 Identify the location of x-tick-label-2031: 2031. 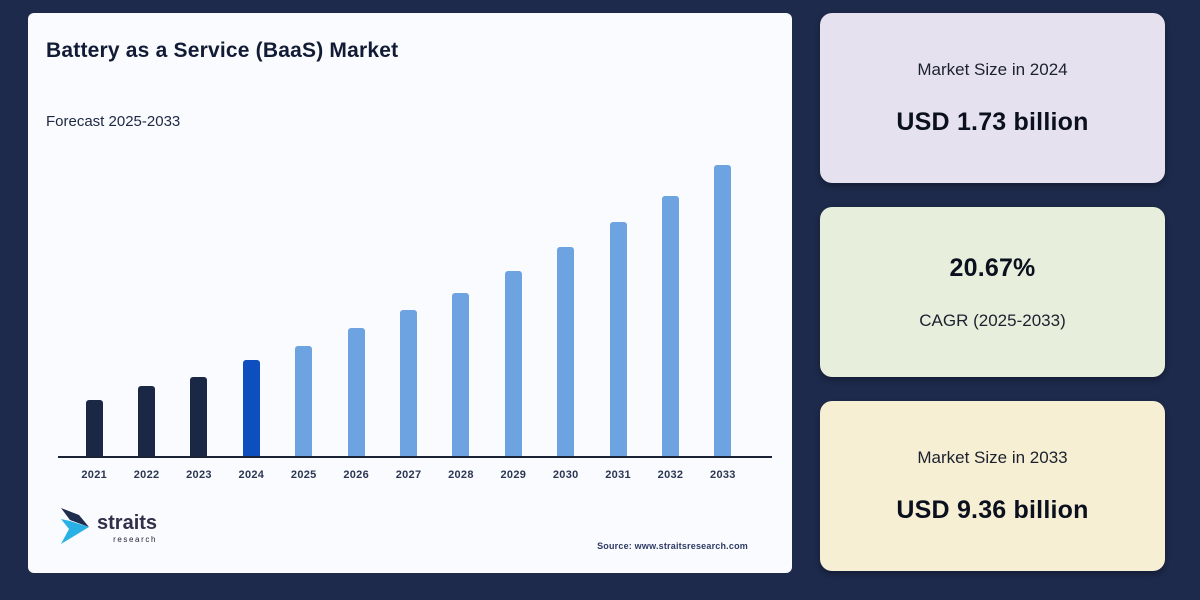
(618, 475).